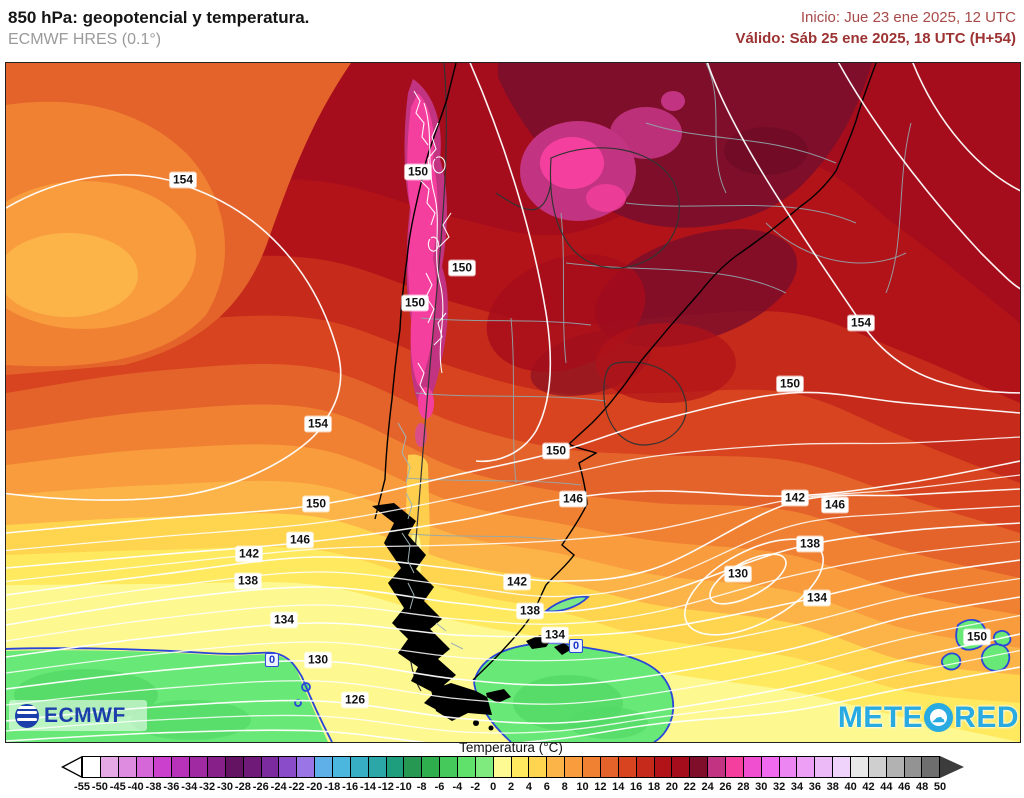 Image resolution: width=1024 pixels, height=798 pixels. Describe the element at coordinates (85, 715) in the screenshot. I see `ecmwf-logo-text: ECMWF` at that location.